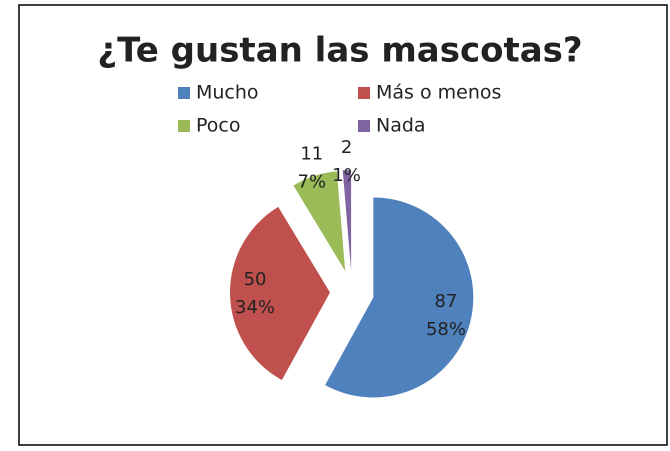  I want to click on data-label-percent: 1%, so click(346, 175).